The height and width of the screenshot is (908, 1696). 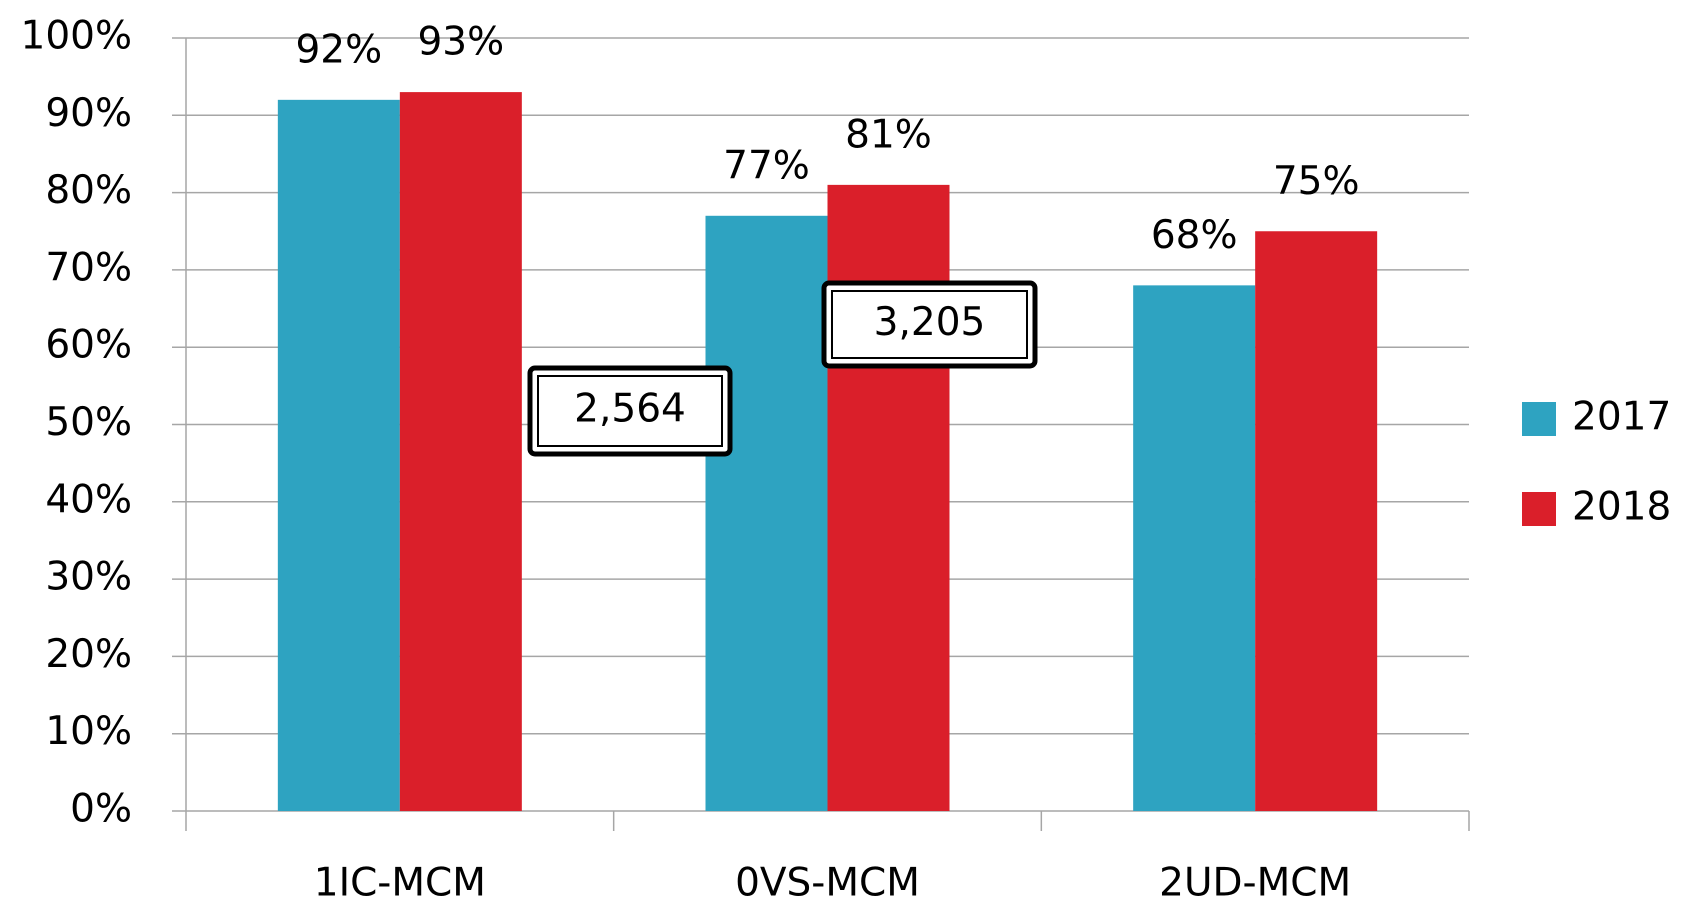 What do you see at coordinates (88, 190) in the screenshot?
I see `y-tick-label: 80%` at bounding box center [88, 190].